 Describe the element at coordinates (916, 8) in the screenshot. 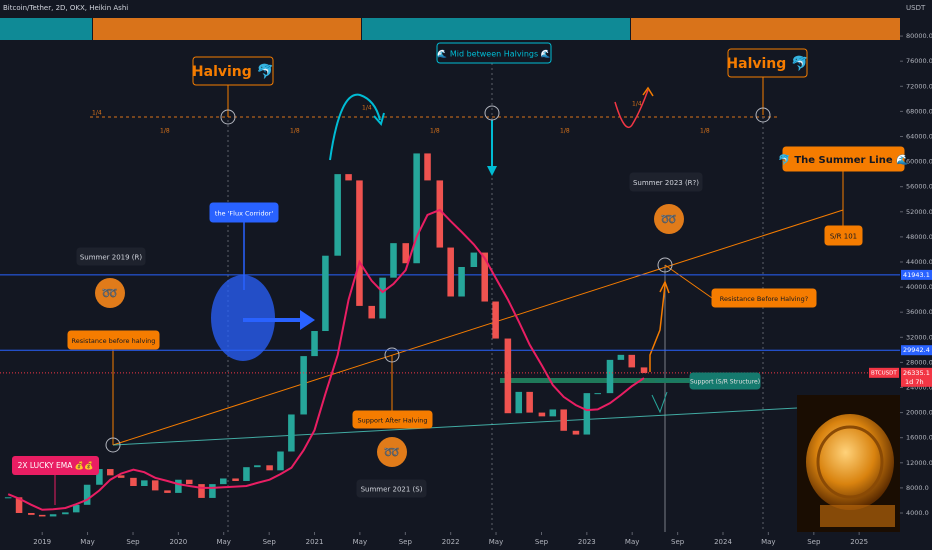

I see `unit-label: USDT` at that location.